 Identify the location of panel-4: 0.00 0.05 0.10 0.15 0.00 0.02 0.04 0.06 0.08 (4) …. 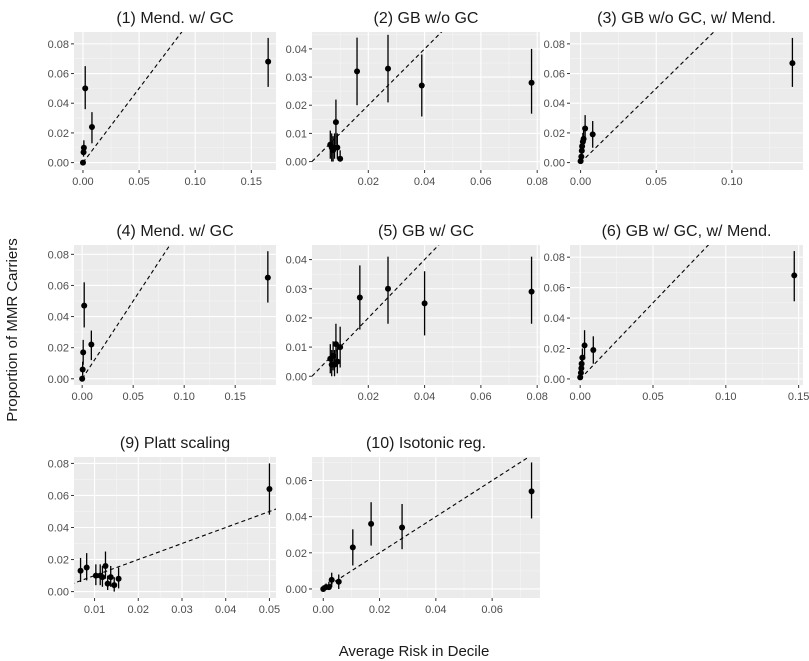
(162, 313).